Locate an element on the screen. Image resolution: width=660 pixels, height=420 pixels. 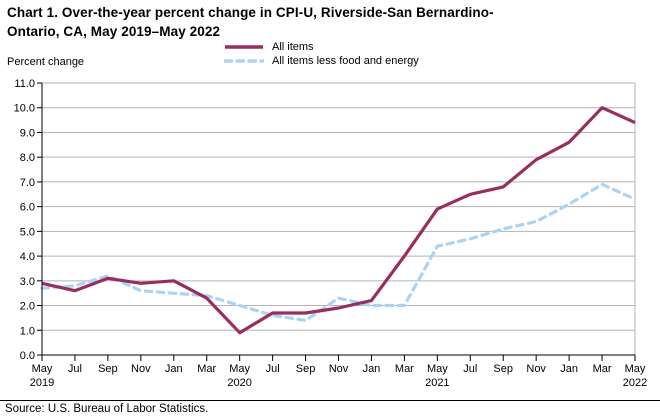
svg-text: 2022 is located at coordinates (635, 383).